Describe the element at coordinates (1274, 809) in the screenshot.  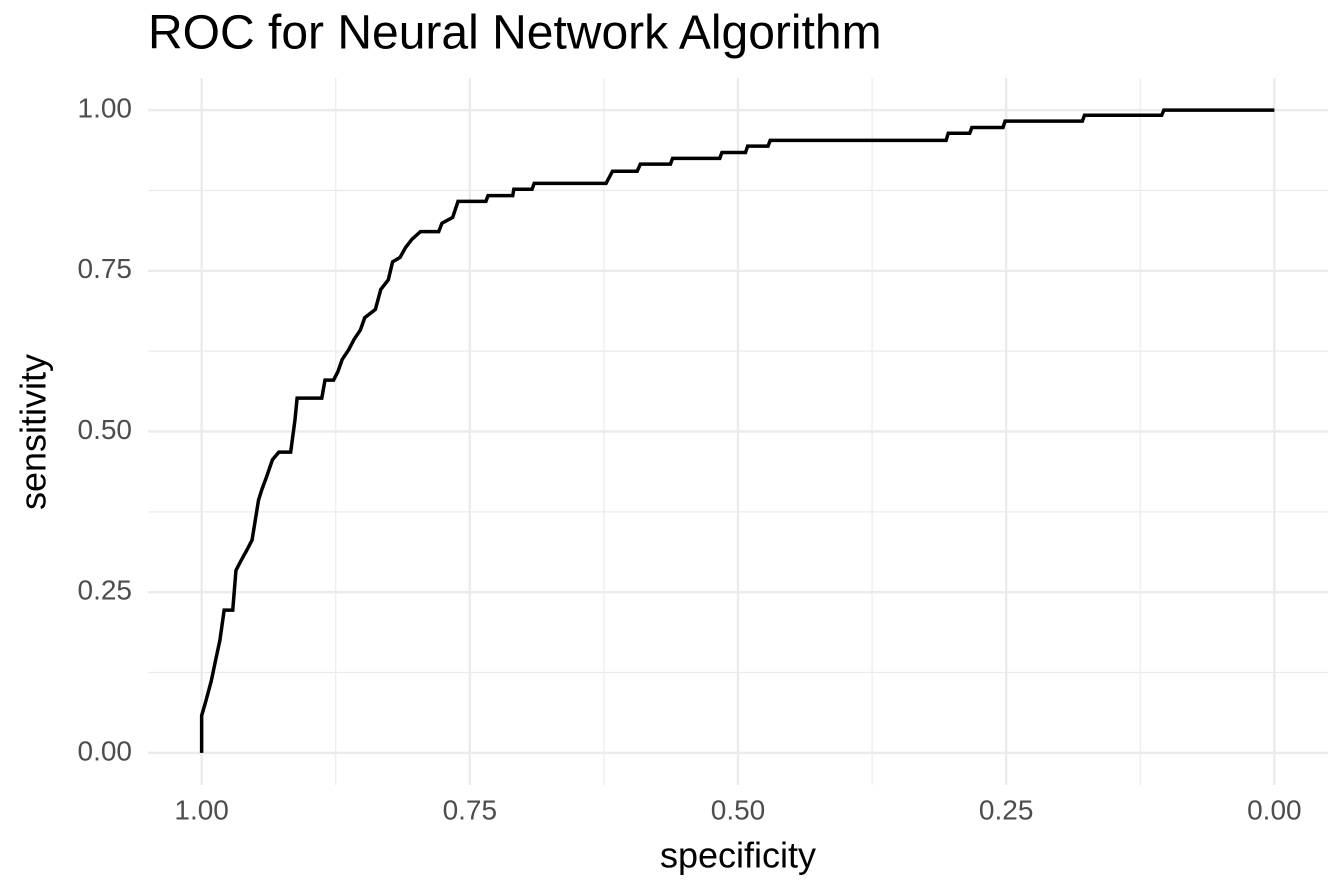
I see `x-tick-label: 0.00` at that location.